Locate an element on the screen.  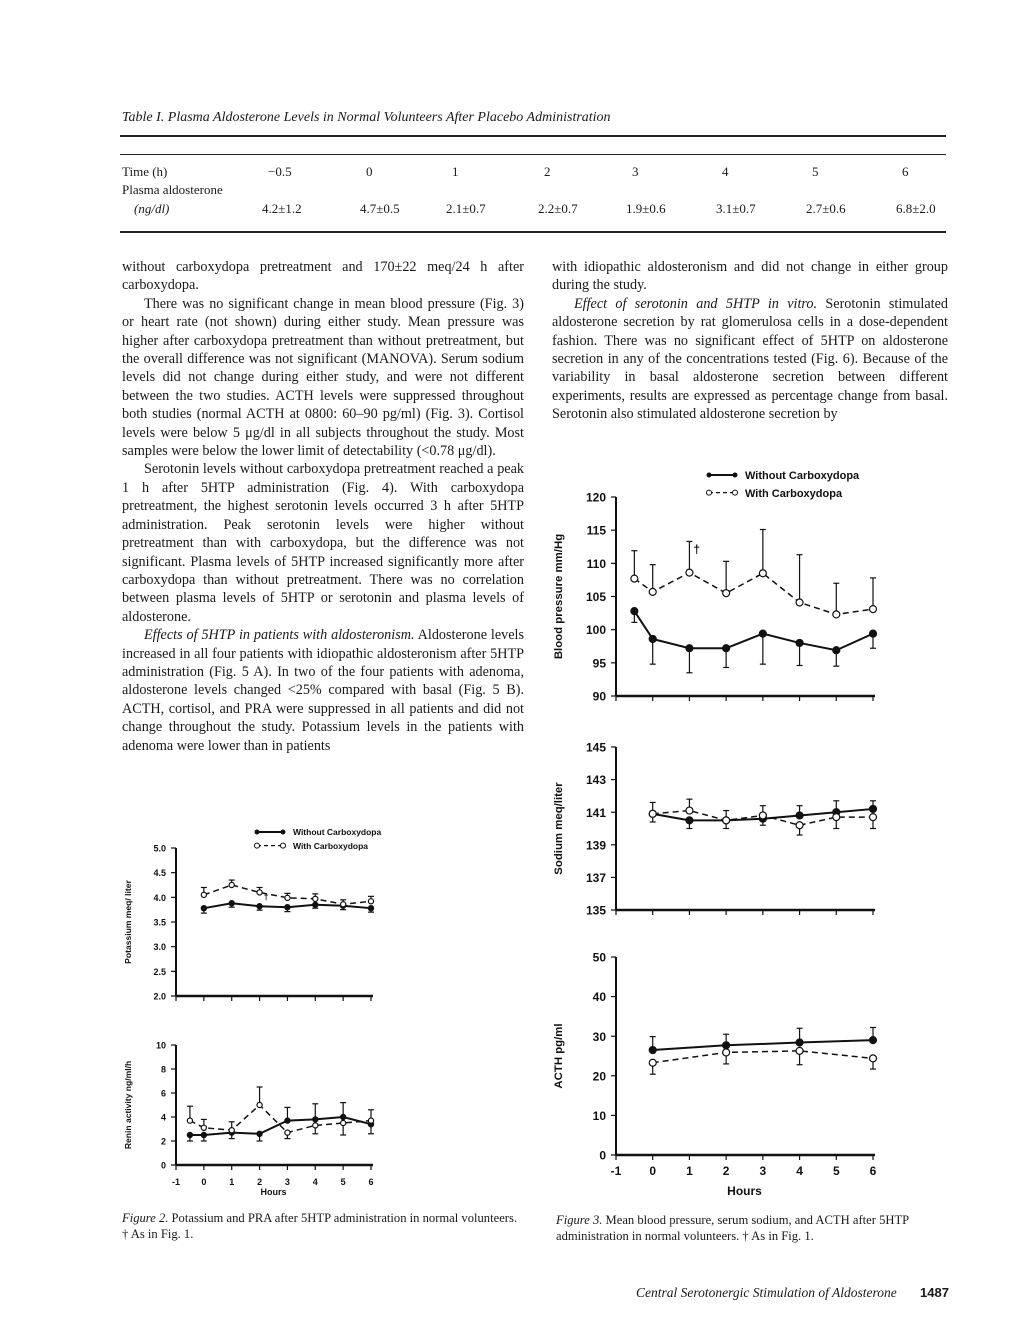
y-tick-label: 4.0 is located at coordinates (159, 898).